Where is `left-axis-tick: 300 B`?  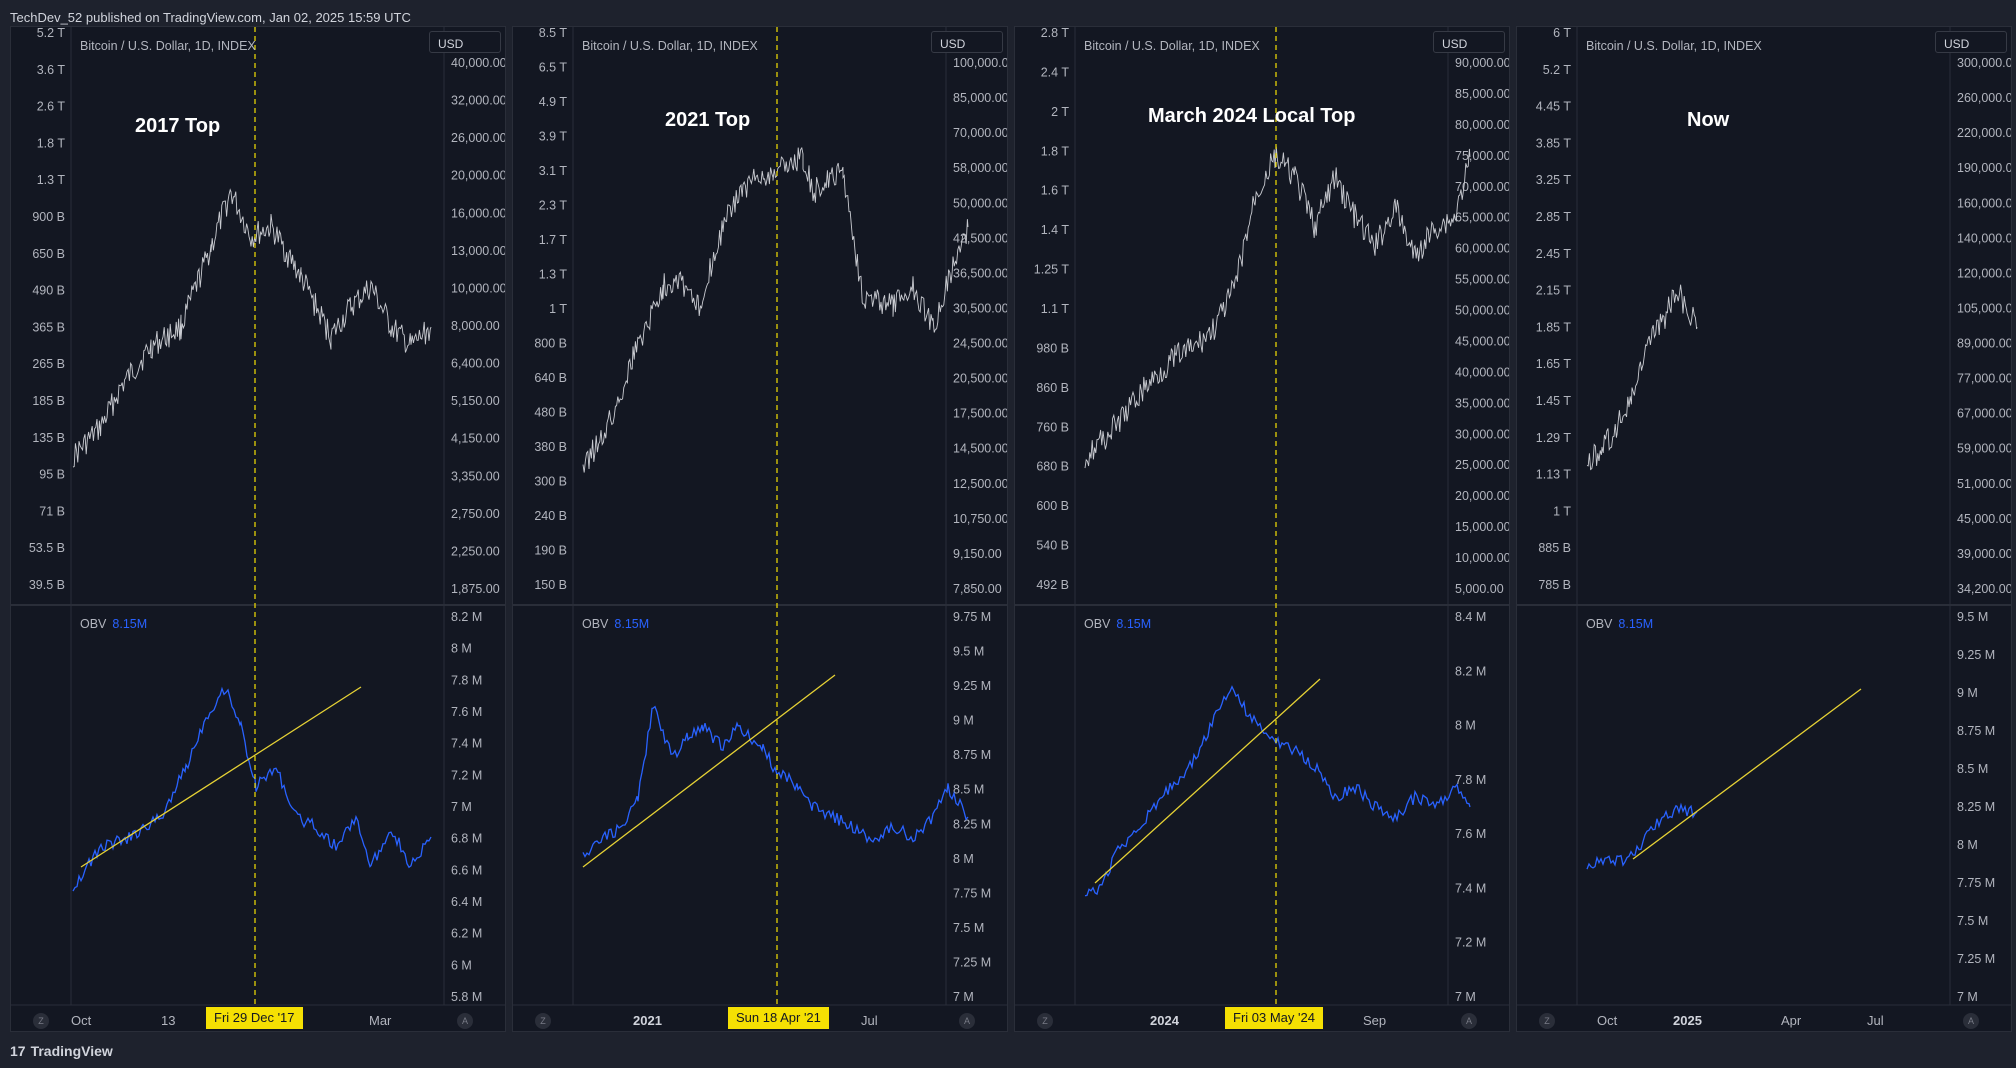
left-axis-tick: 300 B is located at coordinates (550, 482).